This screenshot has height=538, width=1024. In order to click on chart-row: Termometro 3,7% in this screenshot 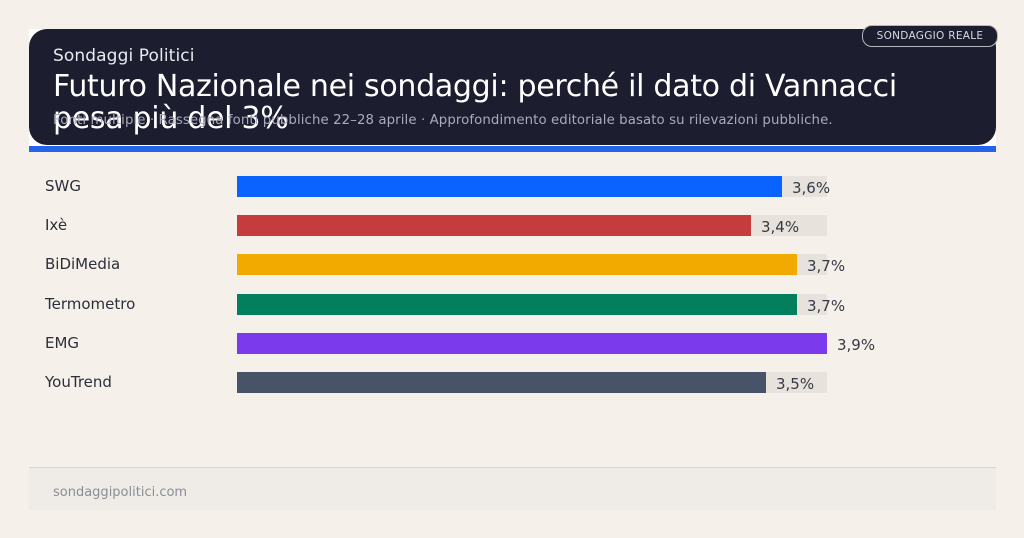, I will do `click(512, 304)`.